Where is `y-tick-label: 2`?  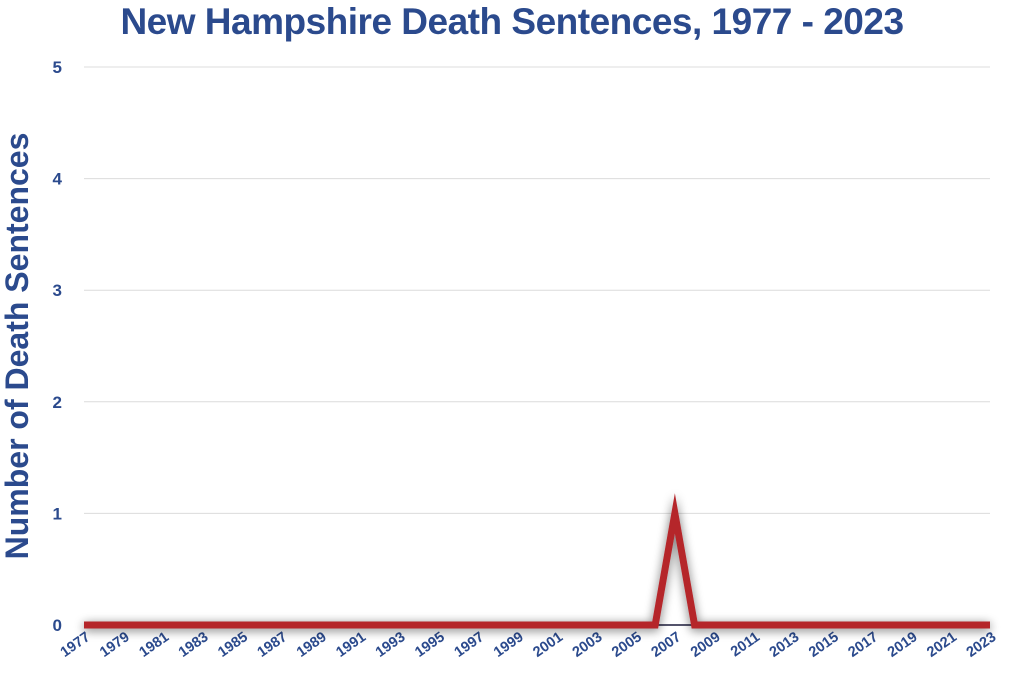
y-tick-label: 2 is located at coordinates (57, 402).